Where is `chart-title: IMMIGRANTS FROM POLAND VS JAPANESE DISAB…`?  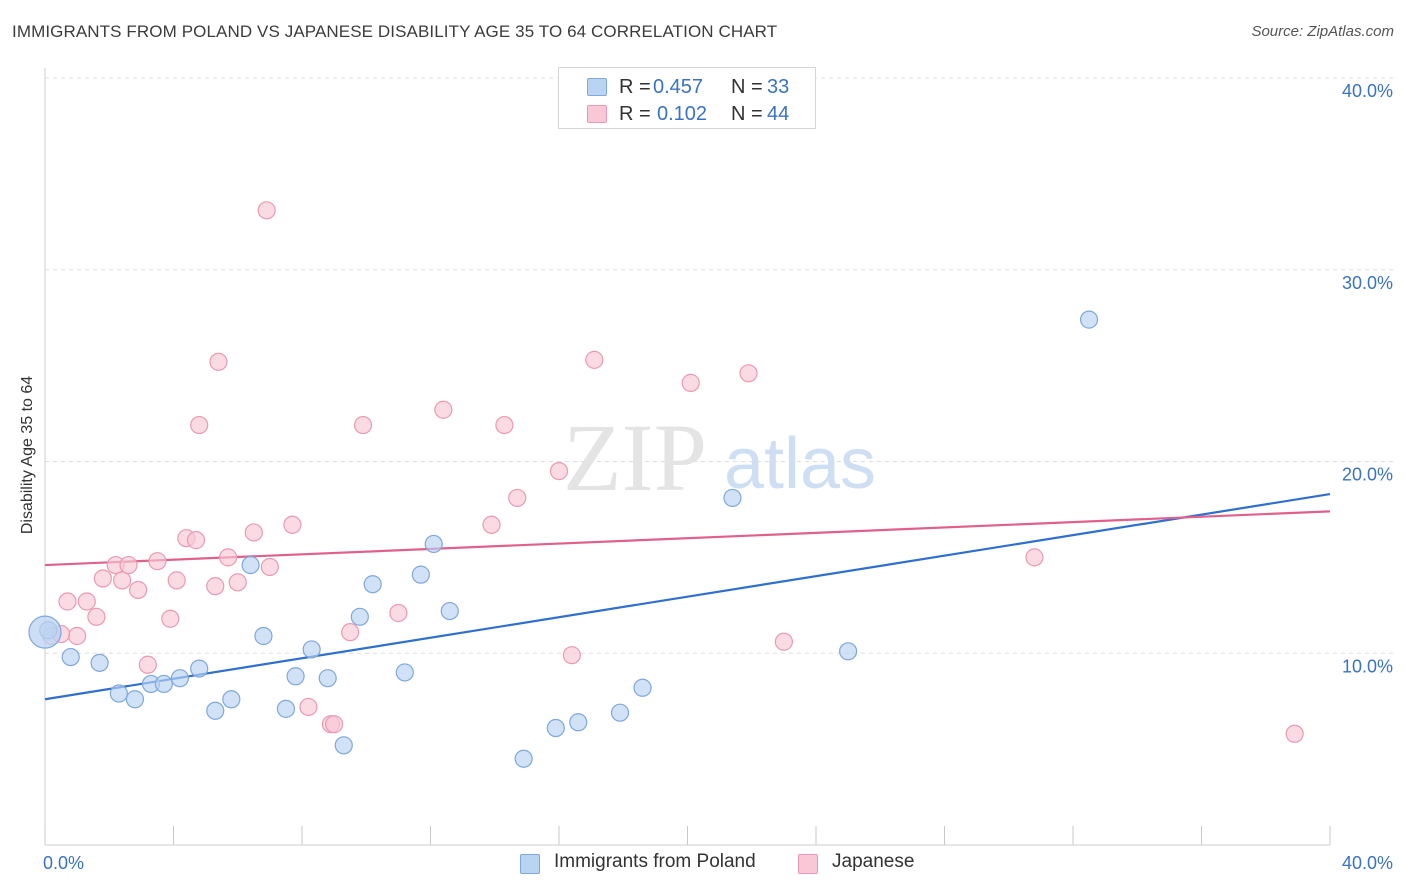 chart-title: IMMIGRANTS FROM POLAND VS JAPANESE DISAB… is located at coordinates (395, 31).